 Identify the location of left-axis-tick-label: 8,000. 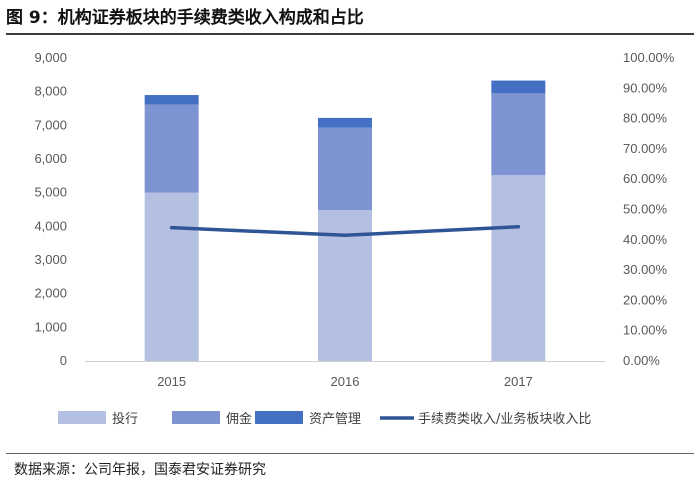
(50, 91).